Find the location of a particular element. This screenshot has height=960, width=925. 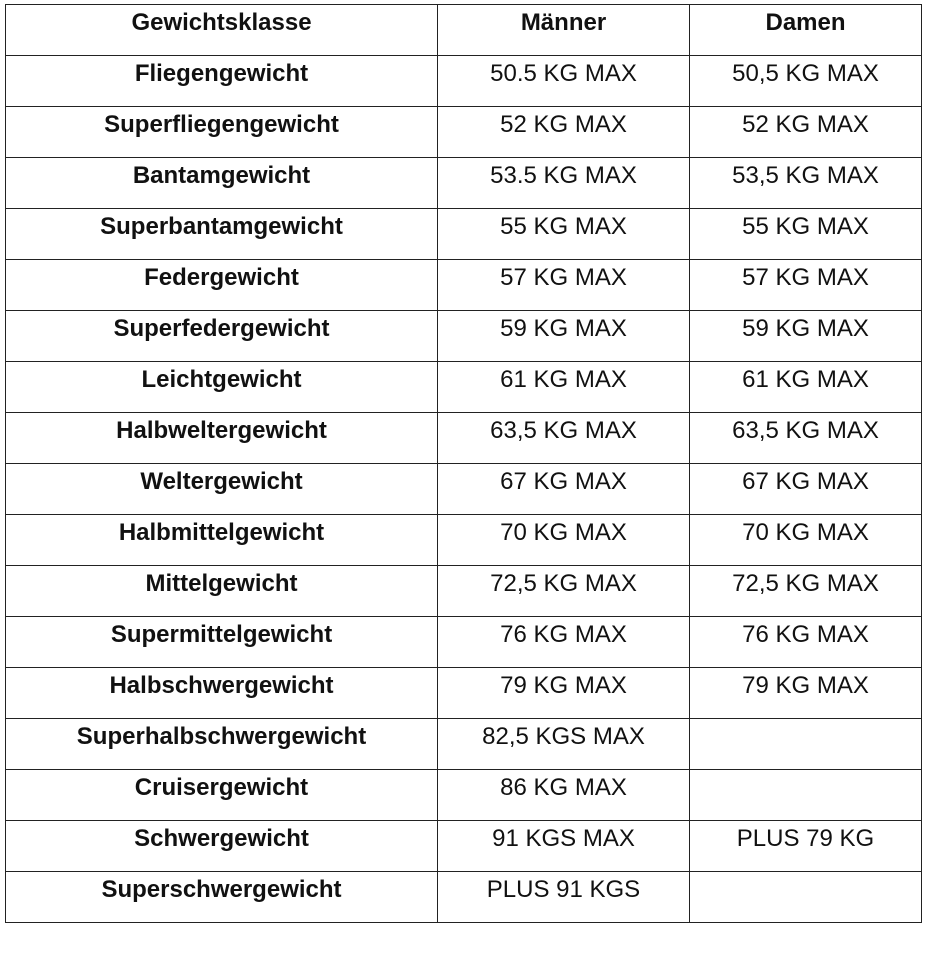

table-row: Schwergewicht 91 KGS MAX PLUS 79 KG is located at coordinates (463, 846).